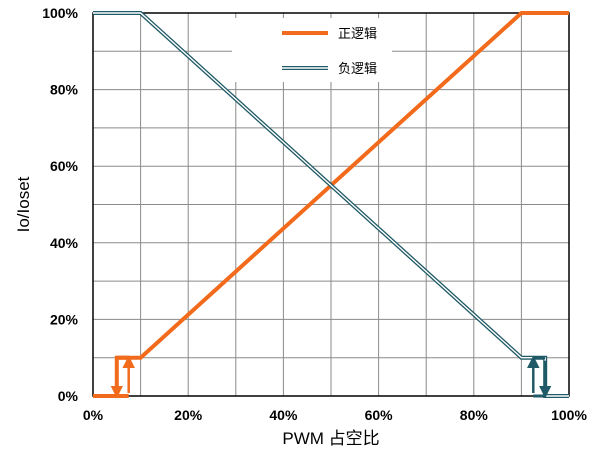 Image resolution: width=603 pixels, height=450 pixels. I want to click on x-tick-label: 80%, so click(474, 415).